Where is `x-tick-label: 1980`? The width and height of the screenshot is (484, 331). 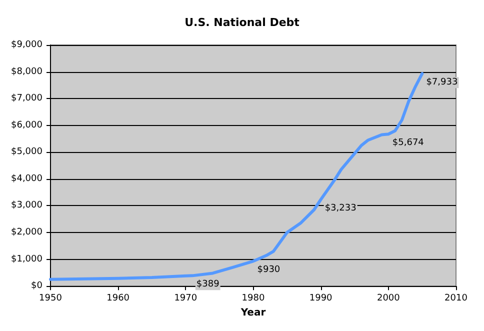 x-tick-label: 1980 is located at coordinates (253, 299).